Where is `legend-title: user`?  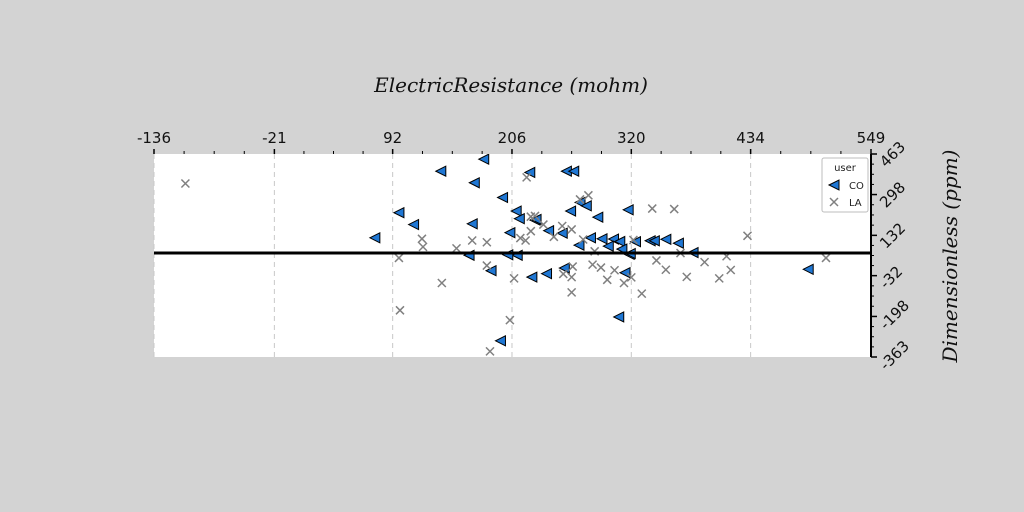
legend-title: user is located at coordinates (845, 168).